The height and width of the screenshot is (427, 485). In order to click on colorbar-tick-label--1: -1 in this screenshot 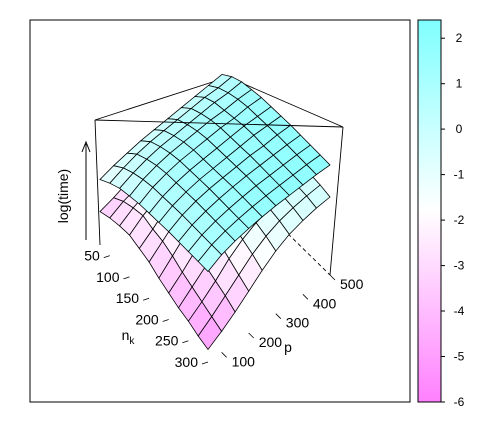, I will do `click(459, 175)`.